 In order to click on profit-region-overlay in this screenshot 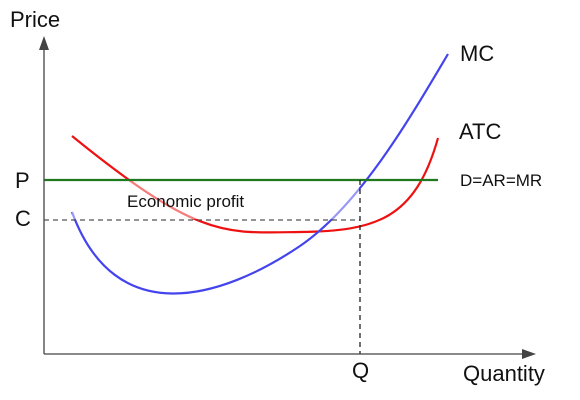, I will do `click(215, 200)`.